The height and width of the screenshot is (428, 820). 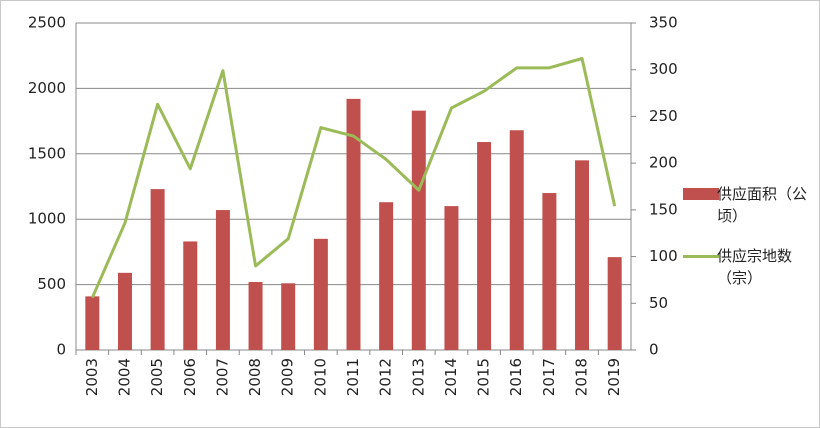 I want to click on x-tick-label: 2017, so click(x=549, y=377).